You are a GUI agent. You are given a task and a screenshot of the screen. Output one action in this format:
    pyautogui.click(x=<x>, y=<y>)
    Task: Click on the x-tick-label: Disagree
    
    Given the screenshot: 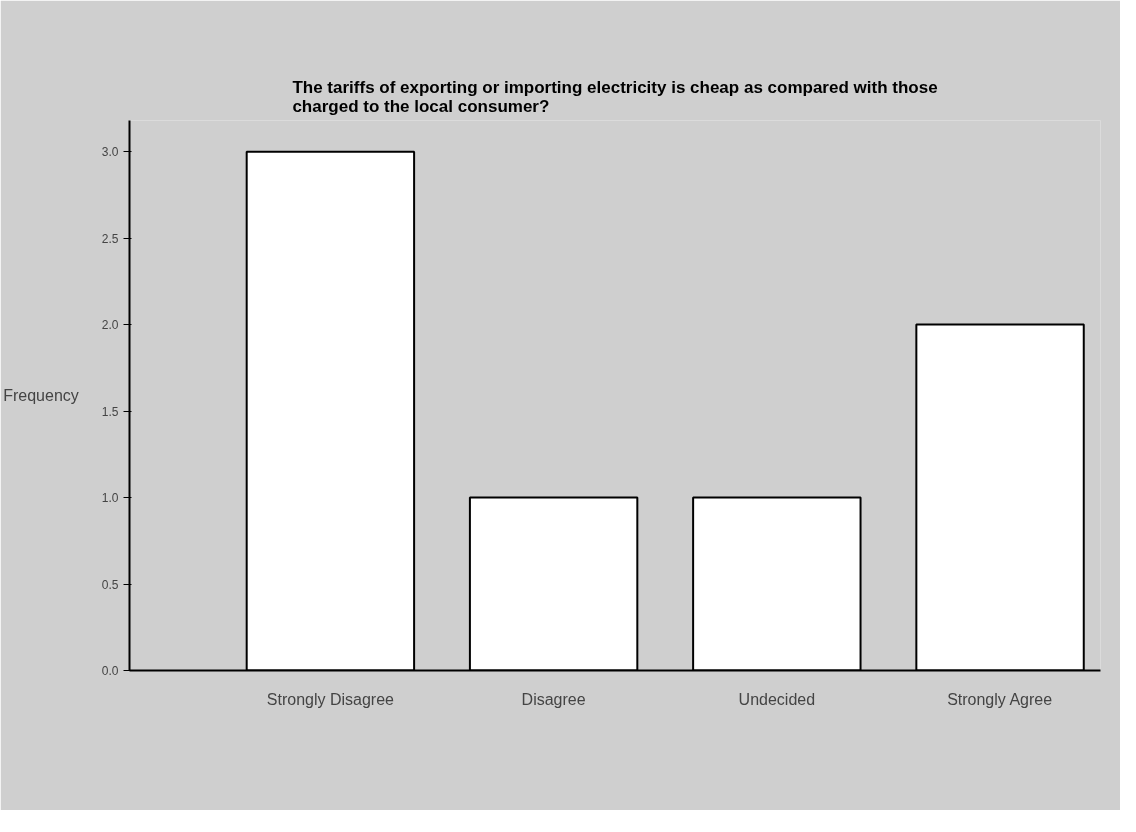 What is the action you would take?
    pyautogui.click(x=553, y=699)
    